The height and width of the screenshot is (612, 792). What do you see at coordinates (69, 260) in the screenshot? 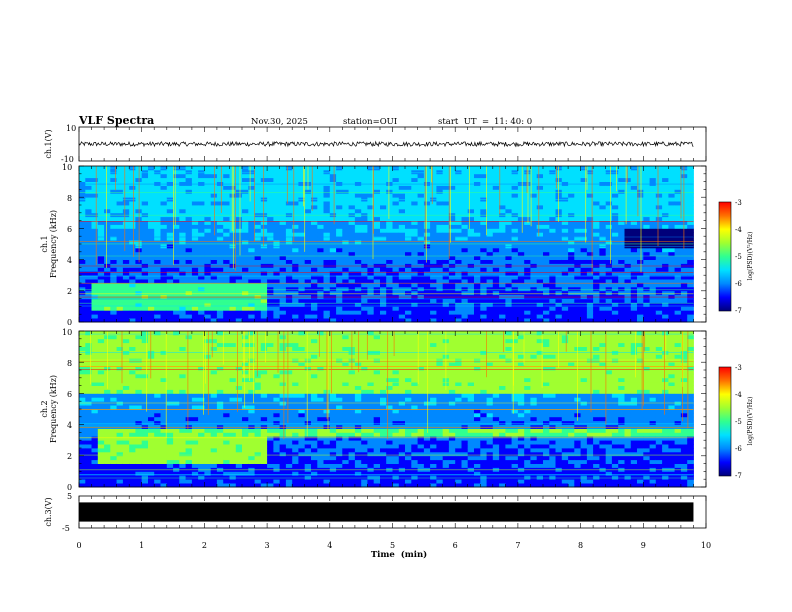
I see `ch1-ytick-4: 4` at bounding box center [69, 260].